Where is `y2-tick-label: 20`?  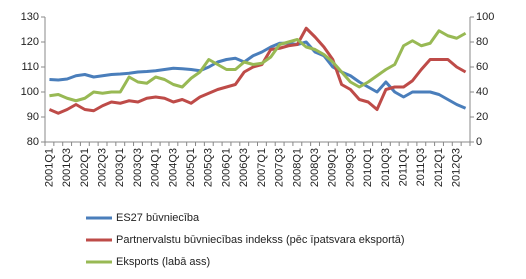 y2-tick-label: 20 is located at coordinates (482, 117).